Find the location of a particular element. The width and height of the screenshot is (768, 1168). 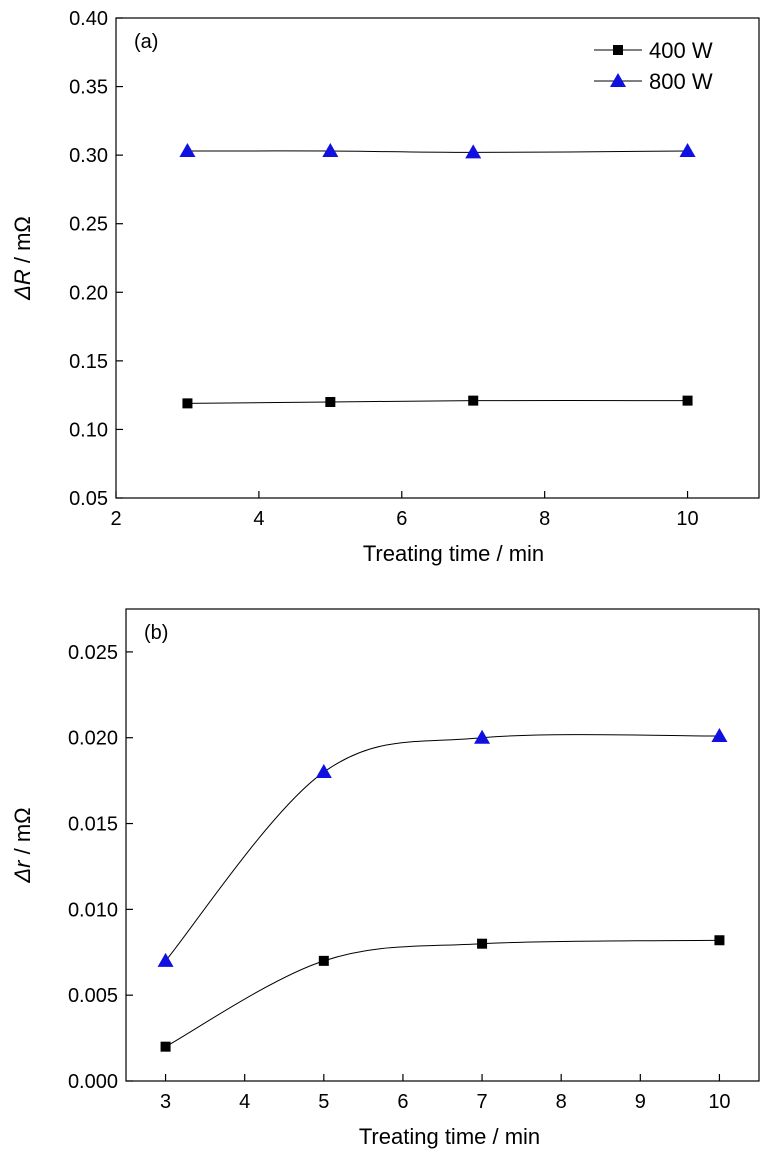

x-tick-label: 2 is located at coordinates (115, 519).